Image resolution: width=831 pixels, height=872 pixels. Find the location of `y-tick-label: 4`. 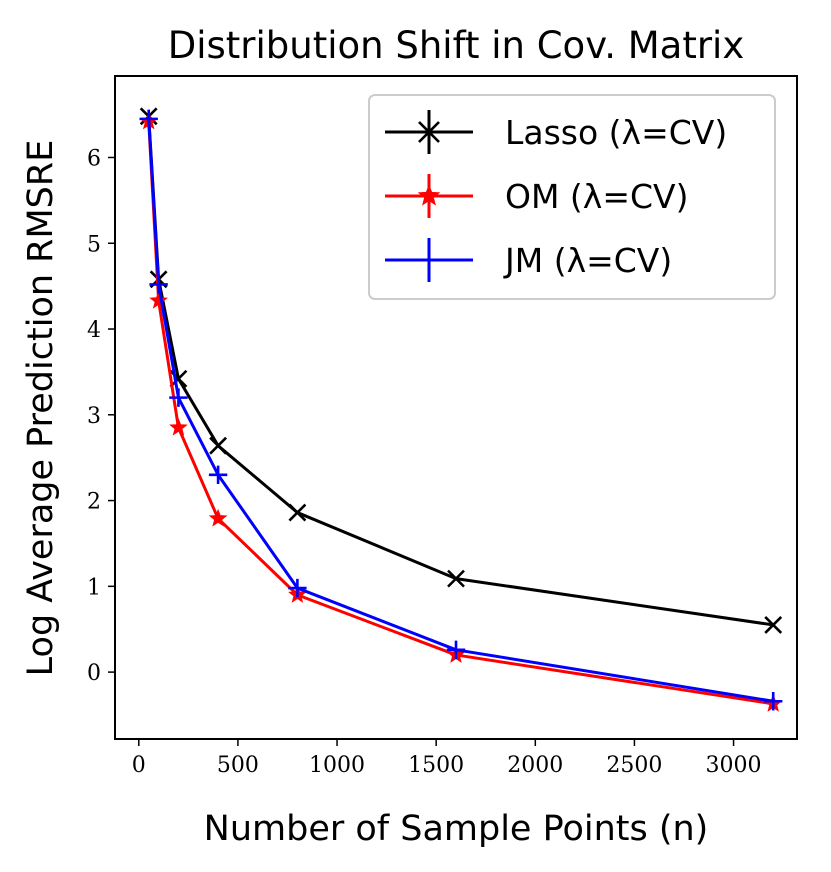

y-tick-label: 4 is located at coordinates (94, 330).